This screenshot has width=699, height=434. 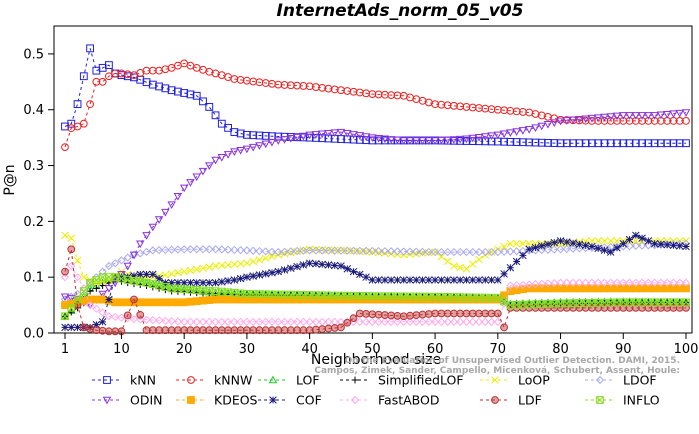 What do you see at coordinates (498, 349) in the screenshot?
I see `x-tick-label: 70` at bounding box center [498, 349].